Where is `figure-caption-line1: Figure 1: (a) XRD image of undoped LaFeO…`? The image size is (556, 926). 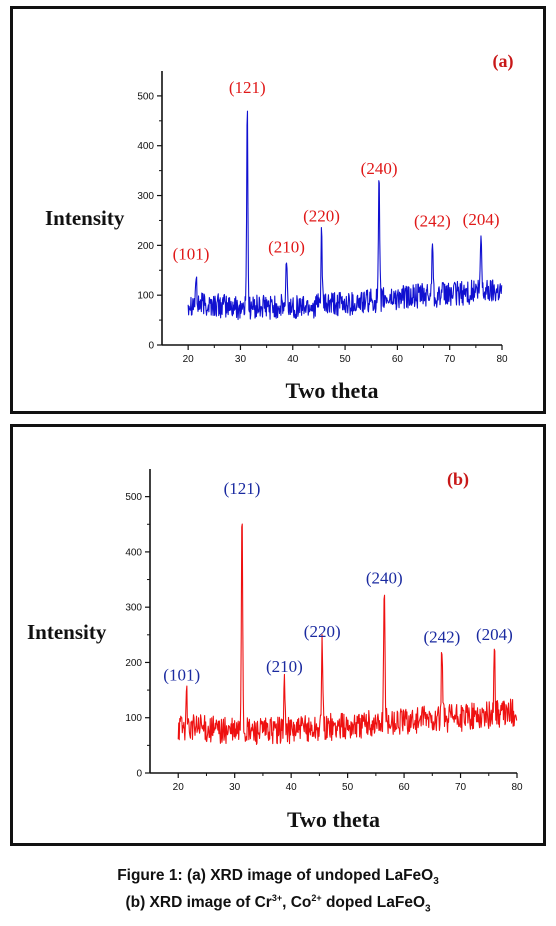
figure-caption-line1: Figure 1: (a) XRD image of undoped LaFeO… is located at coordinates (278, 877).